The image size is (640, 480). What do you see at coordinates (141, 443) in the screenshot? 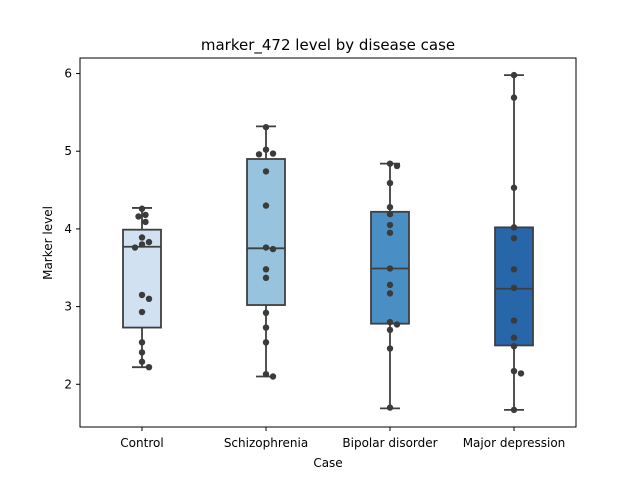
I see `x-tick-label: Control` at bounding box center [141, 443].